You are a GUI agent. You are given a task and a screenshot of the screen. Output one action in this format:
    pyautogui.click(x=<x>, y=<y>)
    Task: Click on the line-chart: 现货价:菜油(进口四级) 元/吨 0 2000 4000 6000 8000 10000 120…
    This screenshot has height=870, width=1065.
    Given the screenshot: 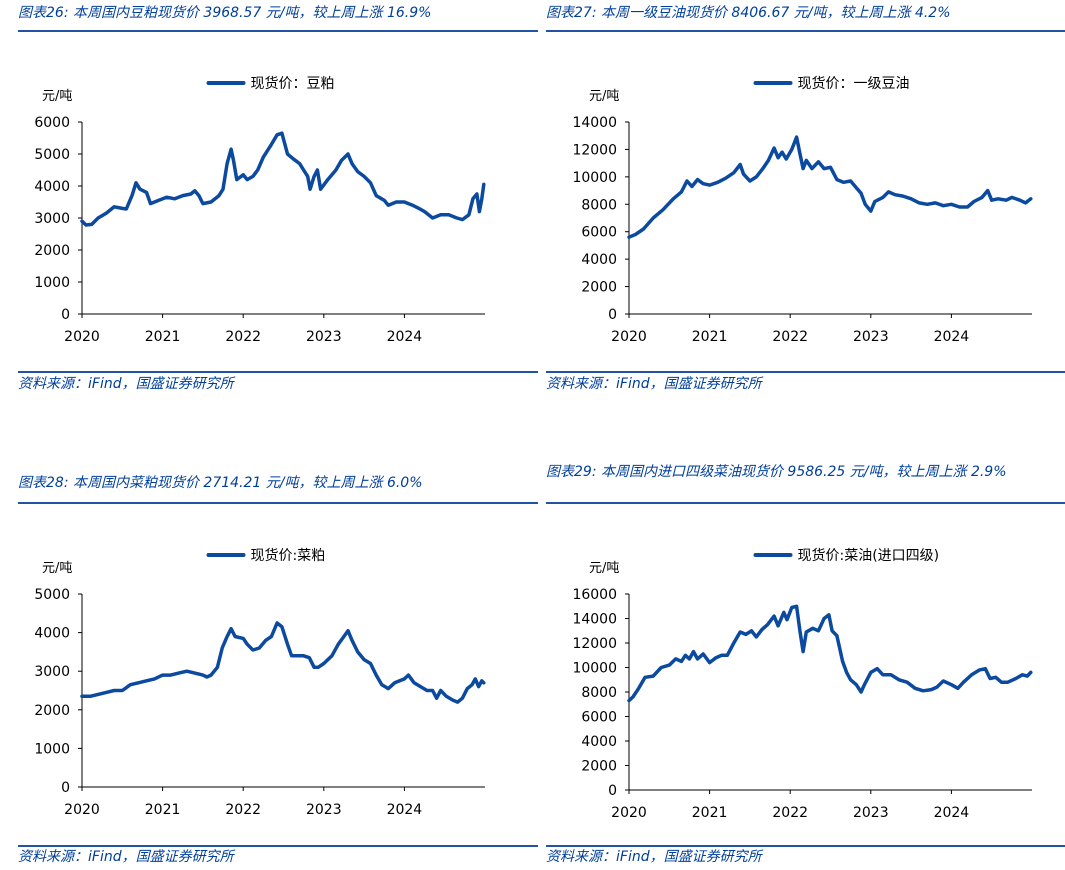 What is the action you would take?
    pyautogui.click(x=802, y=684)
    